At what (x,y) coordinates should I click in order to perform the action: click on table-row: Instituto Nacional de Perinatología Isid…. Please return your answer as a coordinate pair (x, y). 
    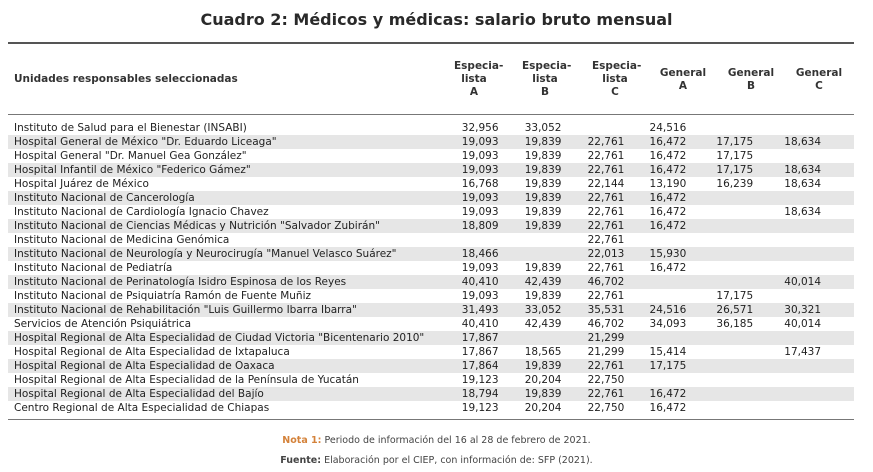
    Looking at the image, I should click on (431, 282).